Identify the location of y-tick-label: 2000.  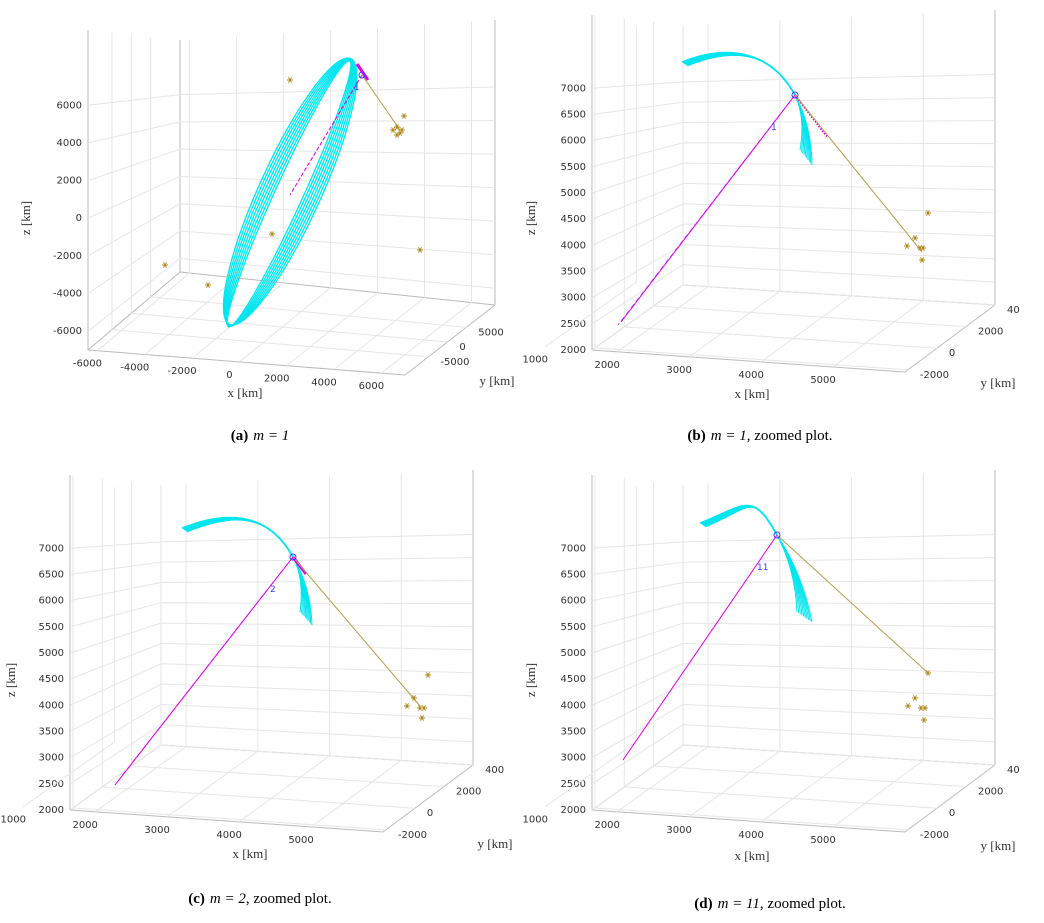
(990, 792).